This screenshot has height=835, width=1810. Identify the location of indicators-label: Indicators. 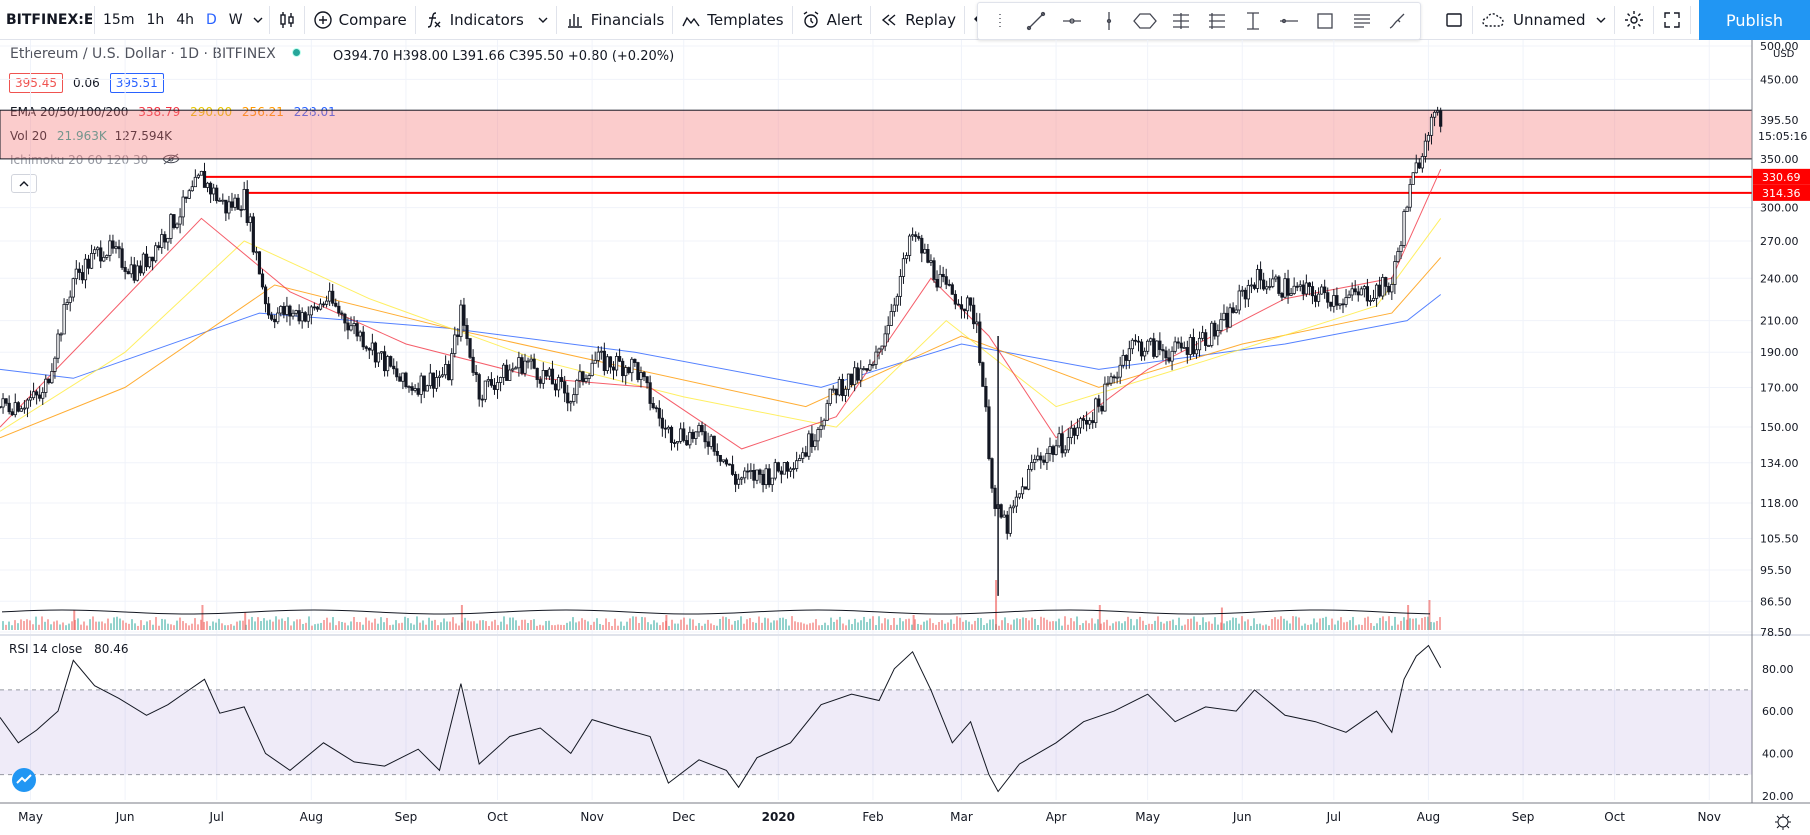
(486, 19).